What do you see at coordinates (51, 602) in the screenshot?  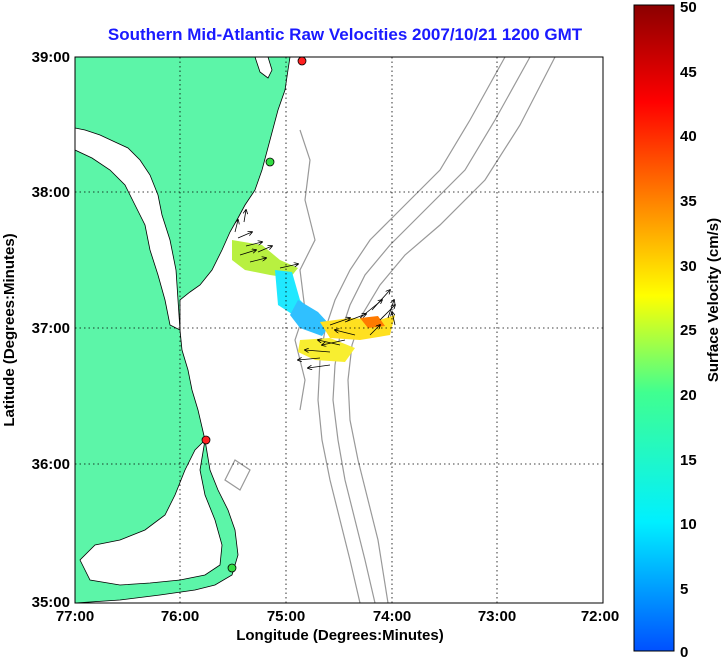 I see `y-tick-label: 35:00` at bounding box center [51, 602].